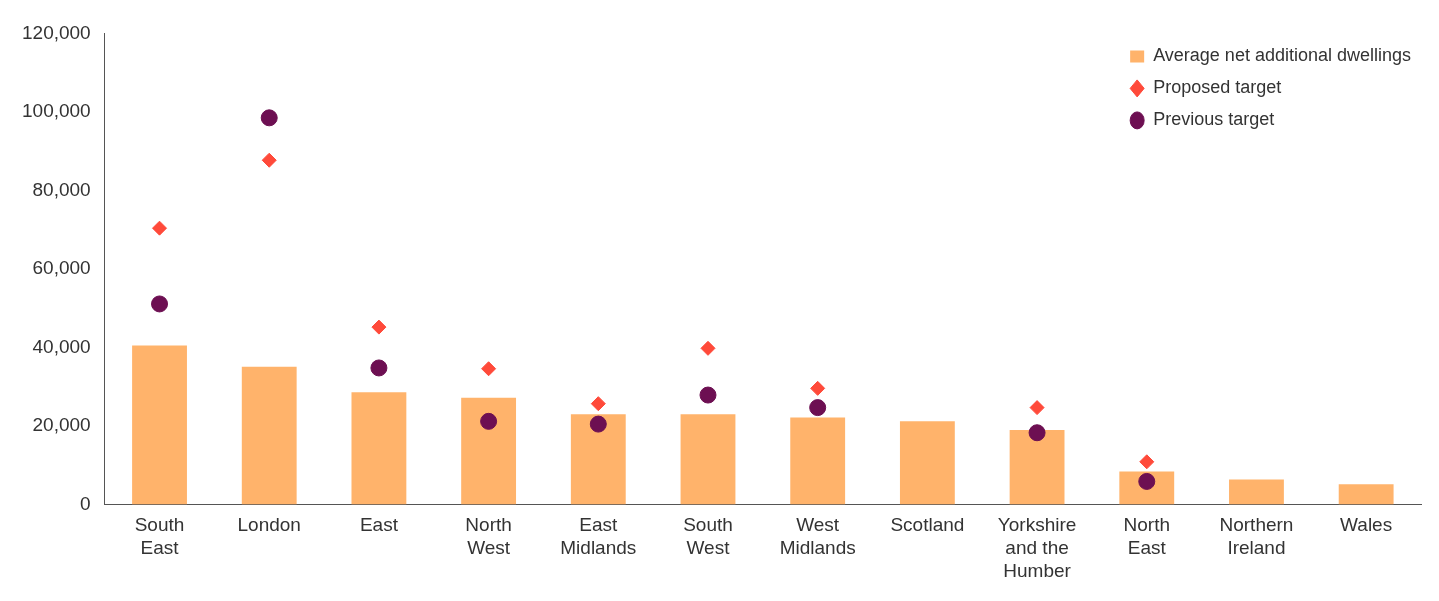 The height and width of the screenshot is (601, 1439). I want to click on x-tick-label: Yorkshire and the Humber, so click(1037, 547).